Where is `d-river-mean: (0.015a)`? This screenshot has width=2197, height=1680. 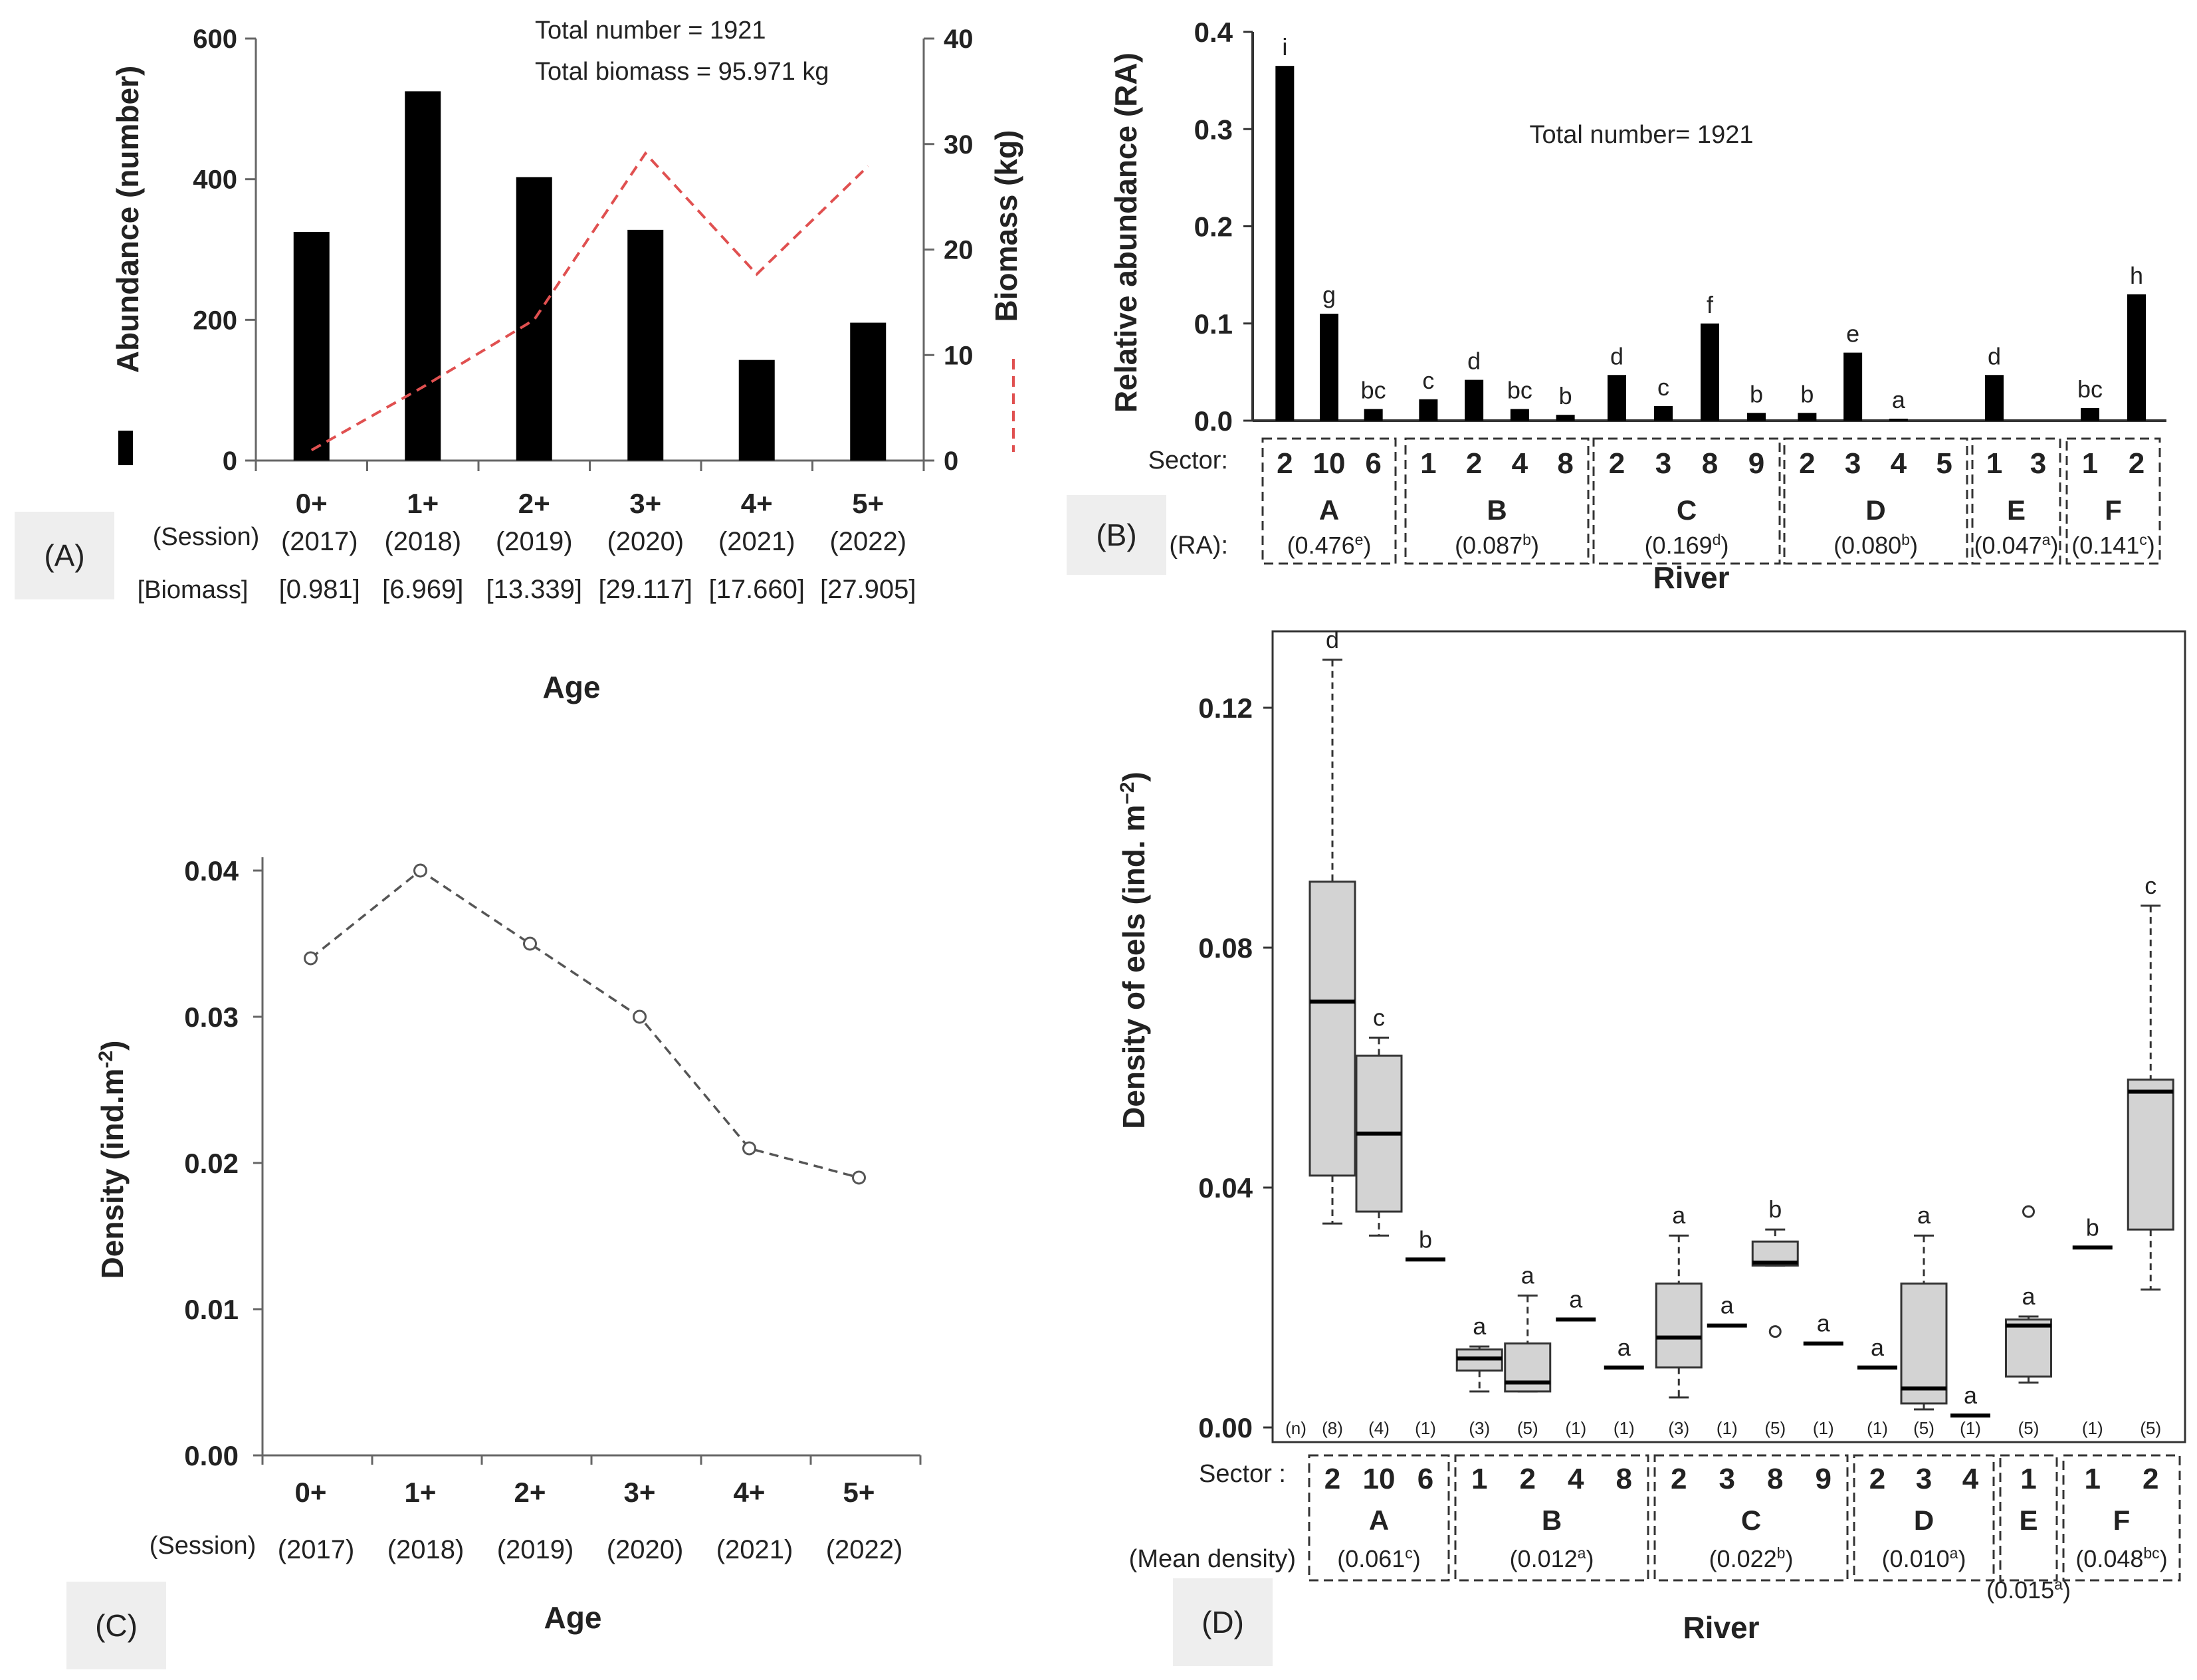 d-river-mean: (0.015a) is located at coordinates (2028, 1590).